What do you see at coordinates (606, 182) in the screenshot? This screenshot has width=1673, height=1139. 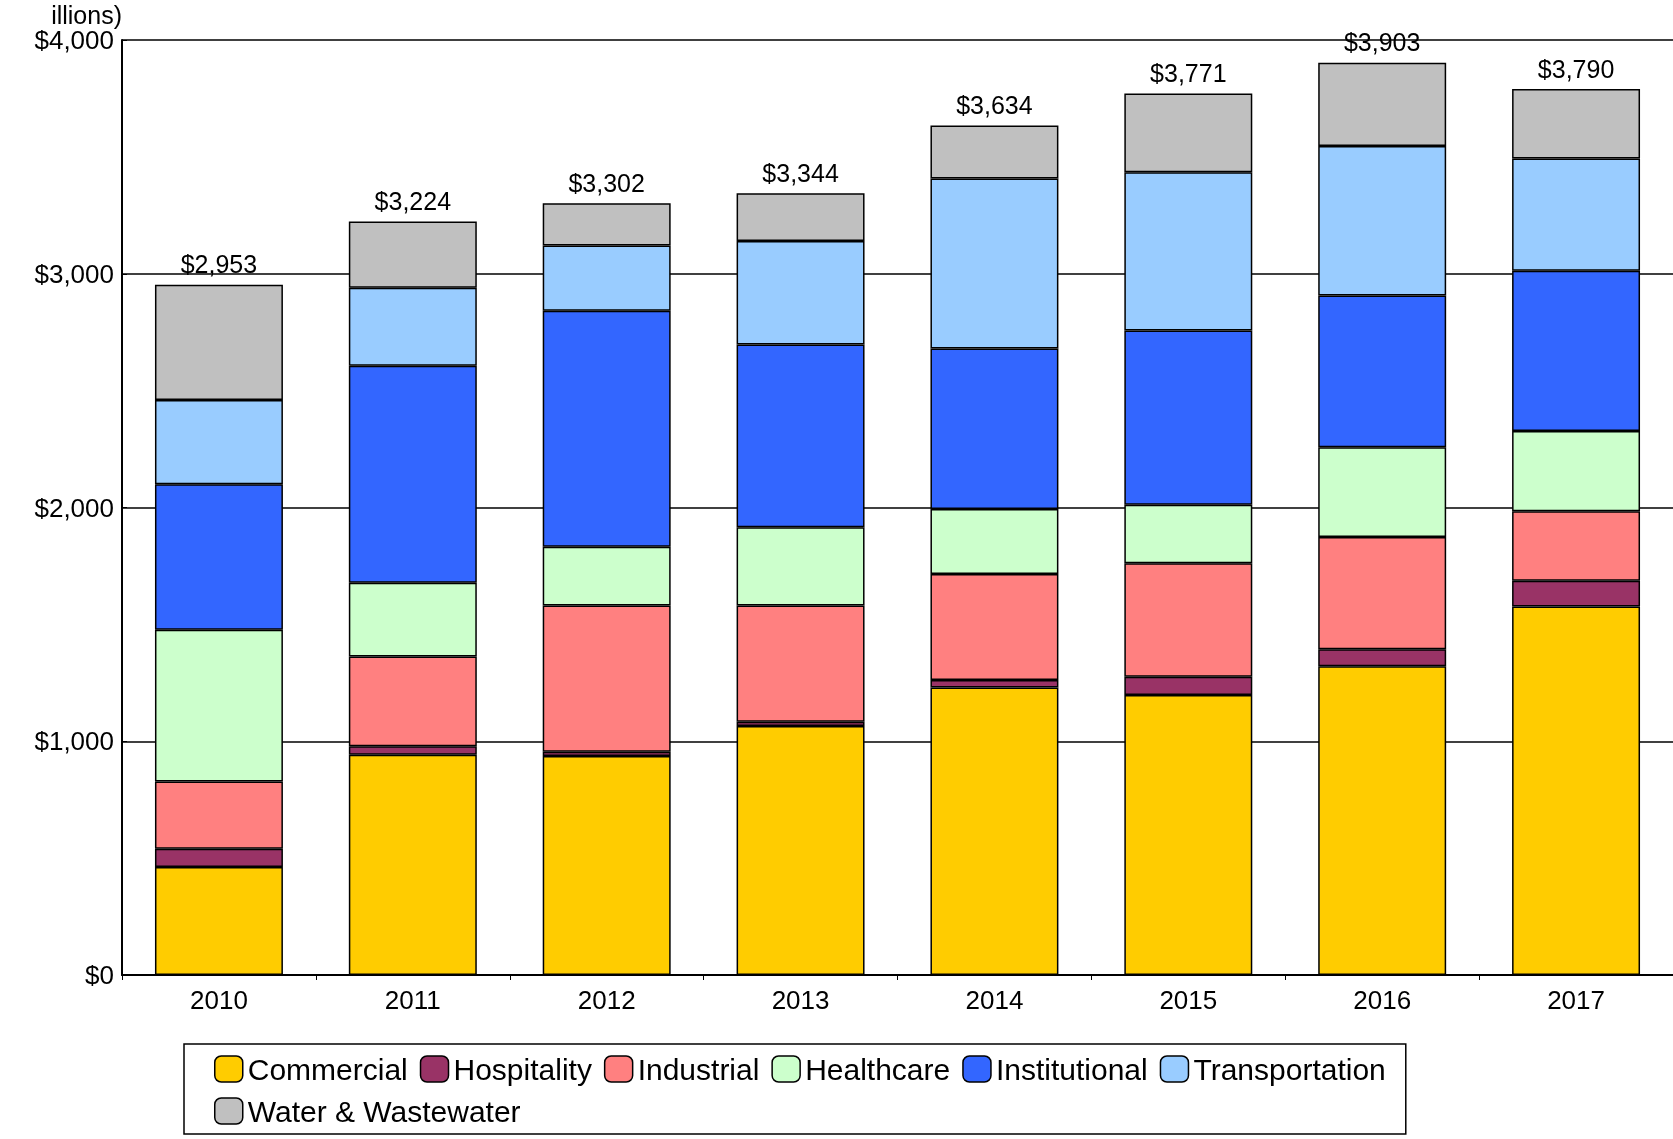 I see `total-label: $3,302` at bounding box center [606, 182].